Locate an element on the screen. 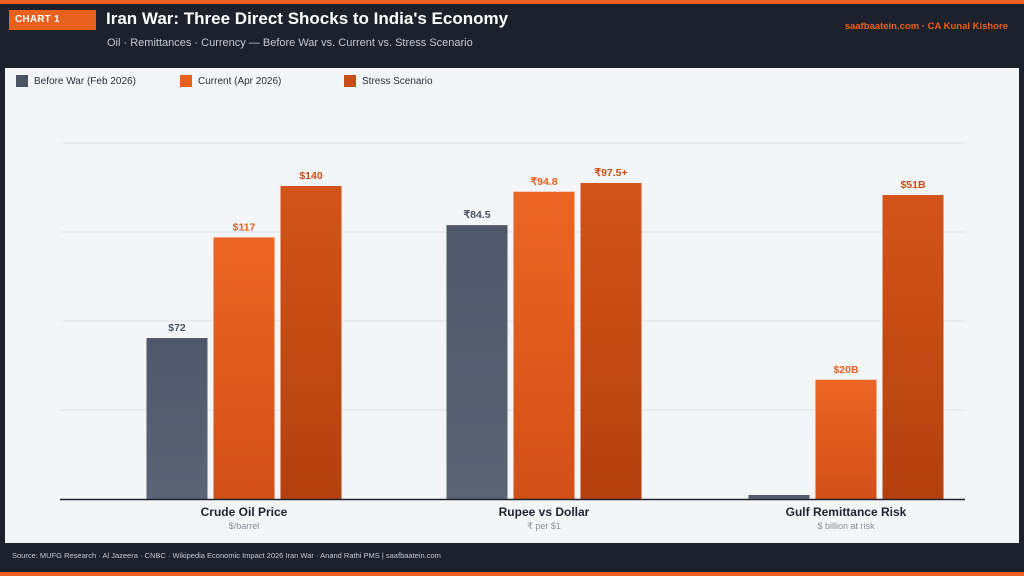 The height and width of the screenshot is (576, 1024). legend-swatch-stress is located at coordinates (350, 81).